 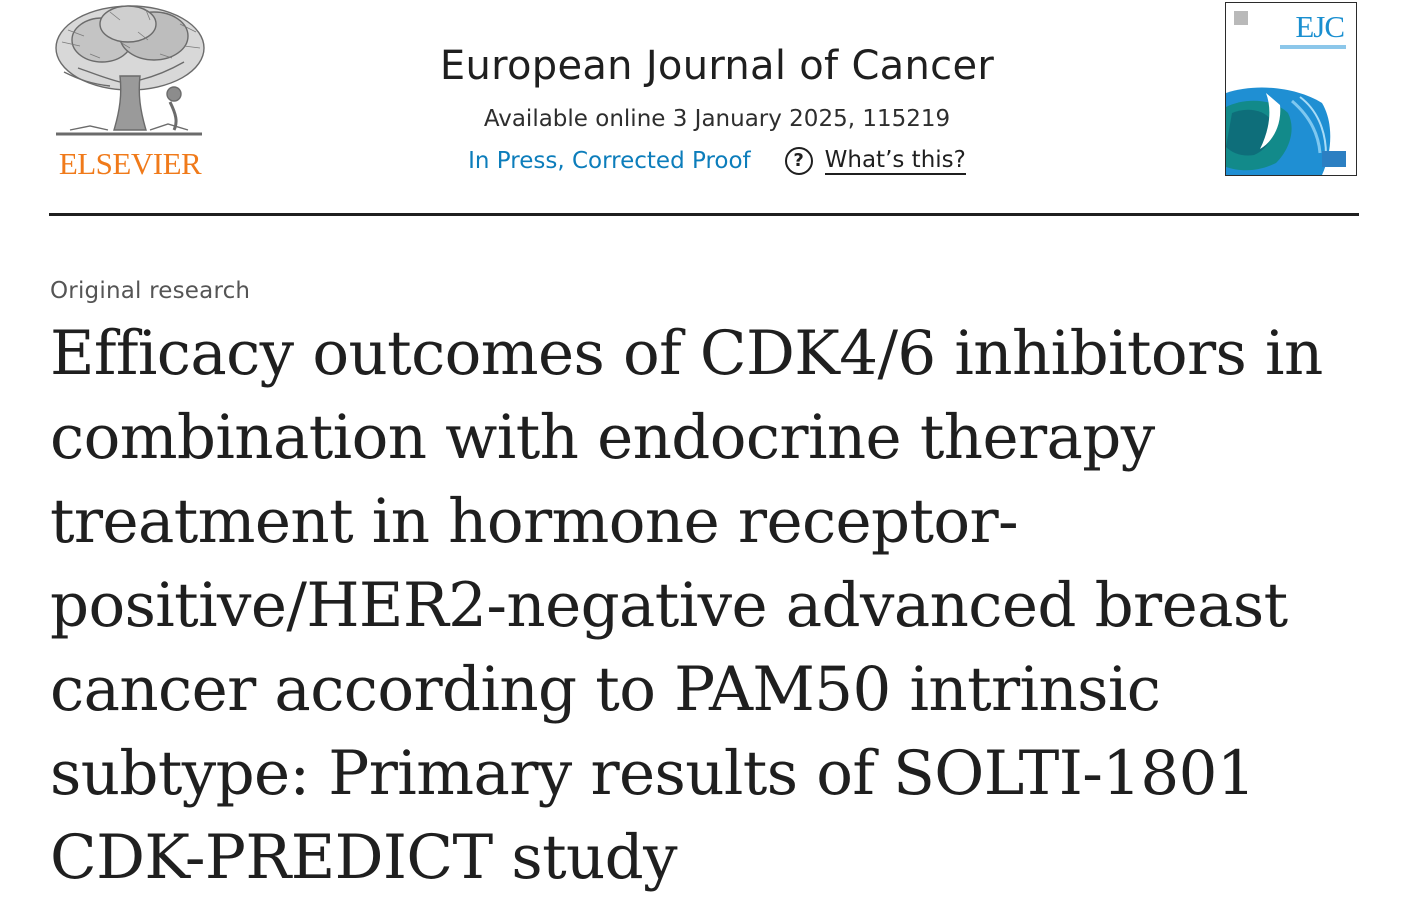 What do you see at coordinates (130, 163) in the screenshot?
I see `publisher-wordmark: ELSEVIER` at bounding box center [130, 163].